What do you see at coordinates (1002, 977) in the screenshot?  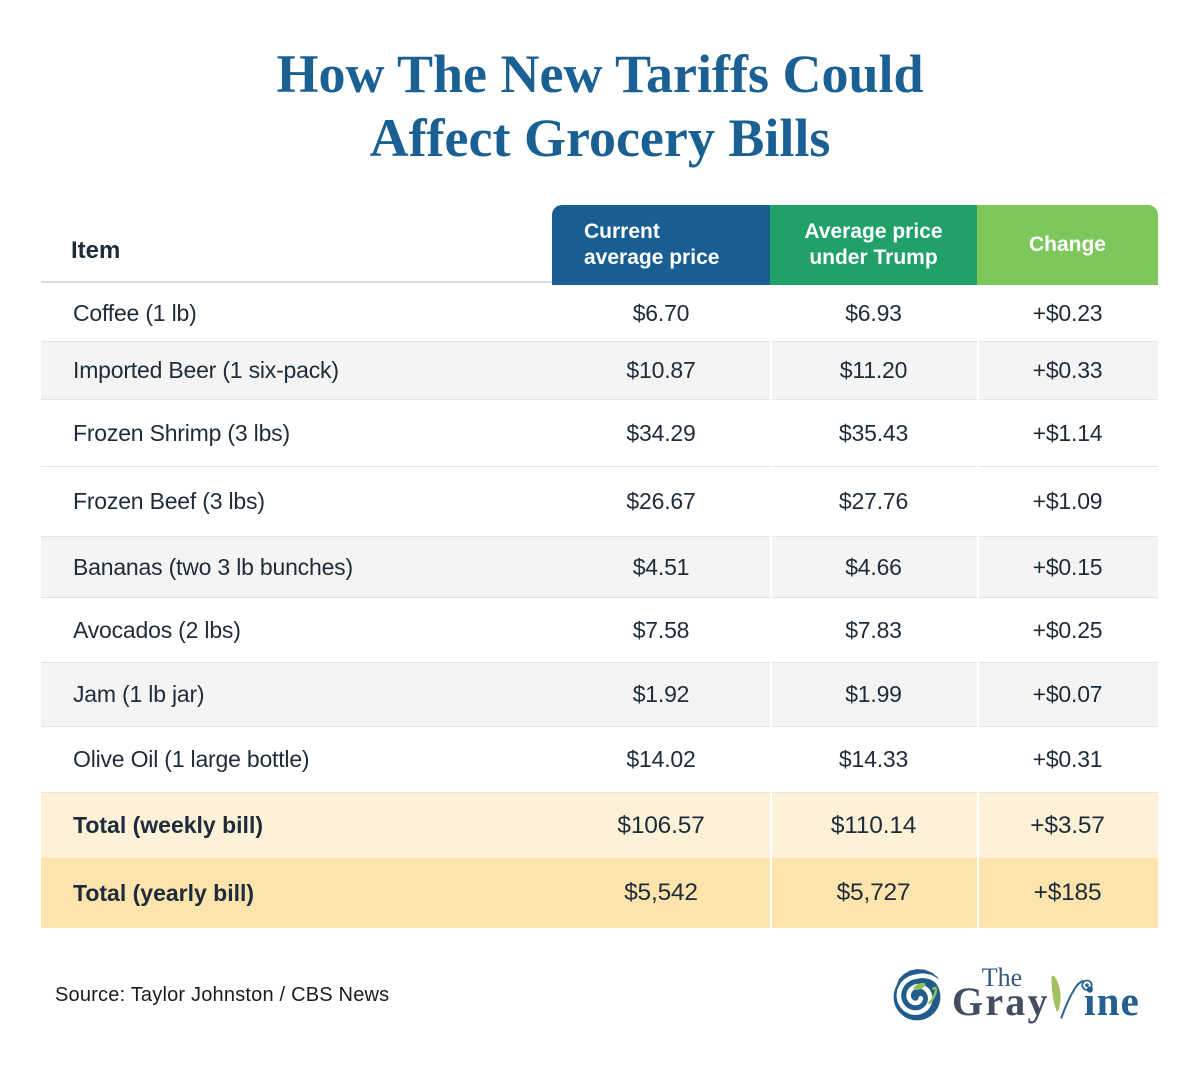 I see `svg-text: The` at bounding box center [1002, 977].